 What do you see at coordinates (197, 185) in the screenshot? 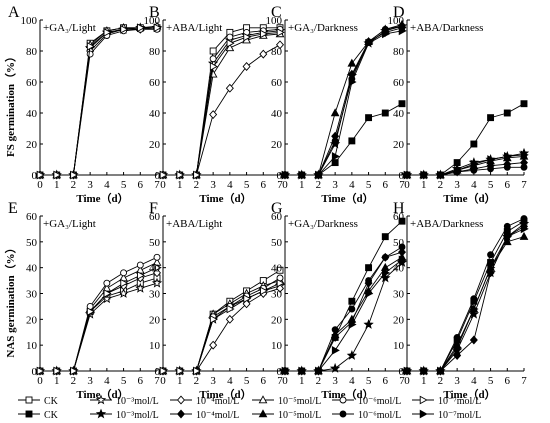
I see `x-tick-label: 2` at bounding box center [197, 185].